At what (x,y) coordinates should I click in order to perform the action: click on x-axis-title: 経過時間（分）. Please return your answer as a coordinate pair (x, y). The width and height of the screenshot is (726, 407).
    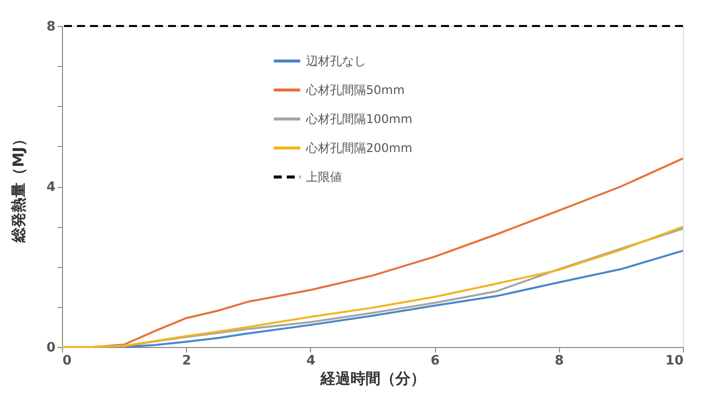
    Looking at the image, I should click on (373, 379).